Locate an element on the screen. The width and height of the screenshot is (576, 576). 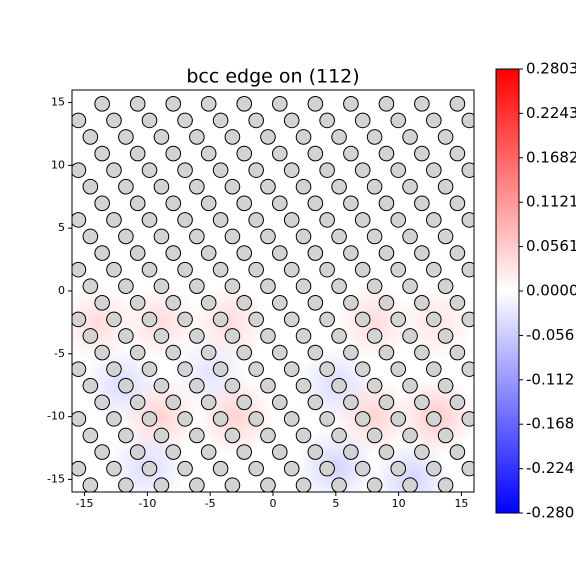
x-tick-label: 5 is located at coordinates (335, 503).